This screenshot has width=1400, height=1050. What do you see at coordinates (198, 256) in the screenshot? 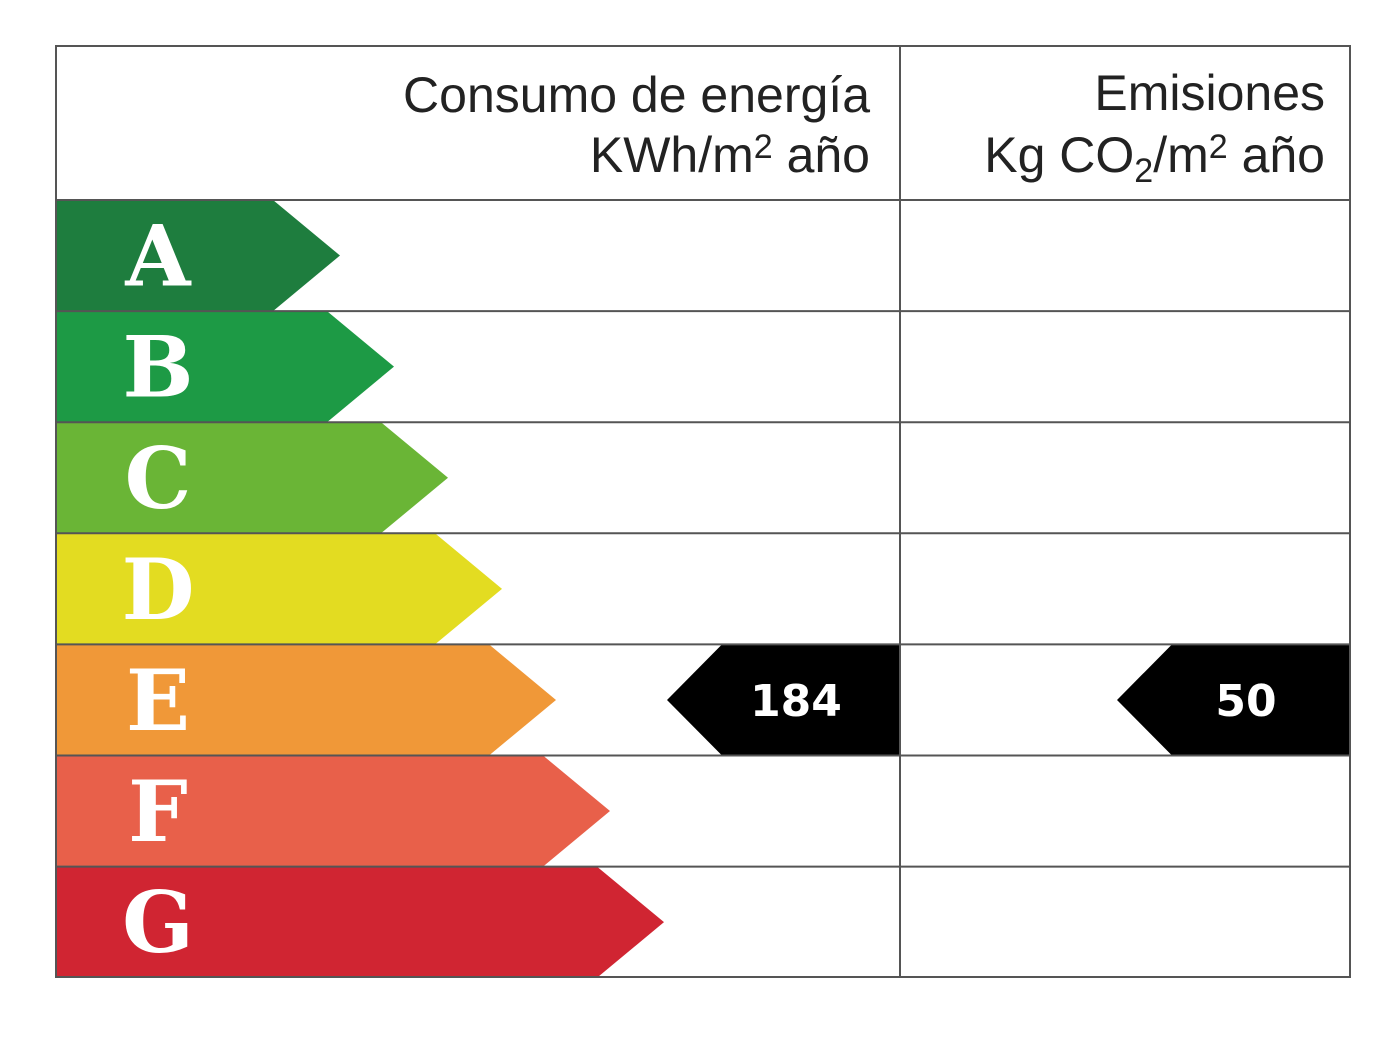
I see `class-arrow-a` at bounding box center [198, 256].